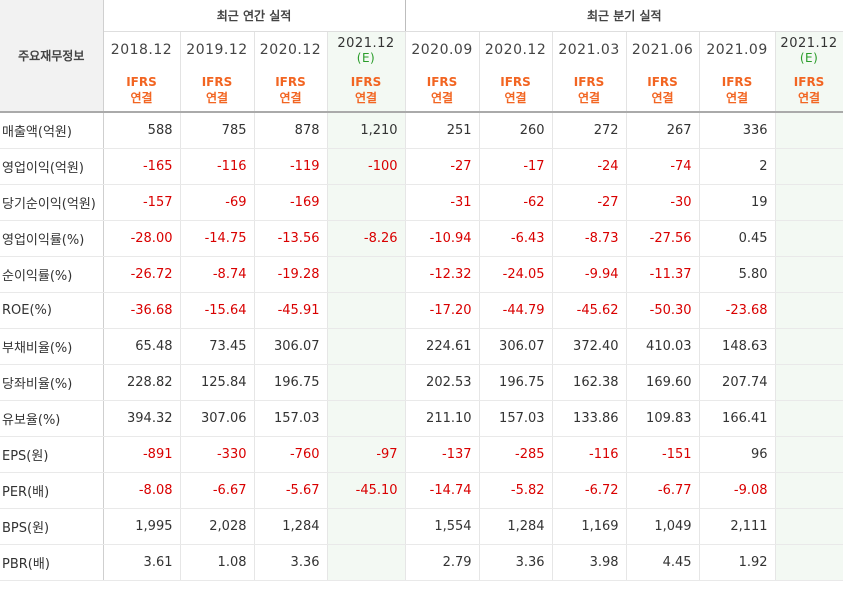 The image size is (843, 590). Describe the element at coordinates (589, 310) in the screenshot. I see `table-cell: -45.62` at that location.